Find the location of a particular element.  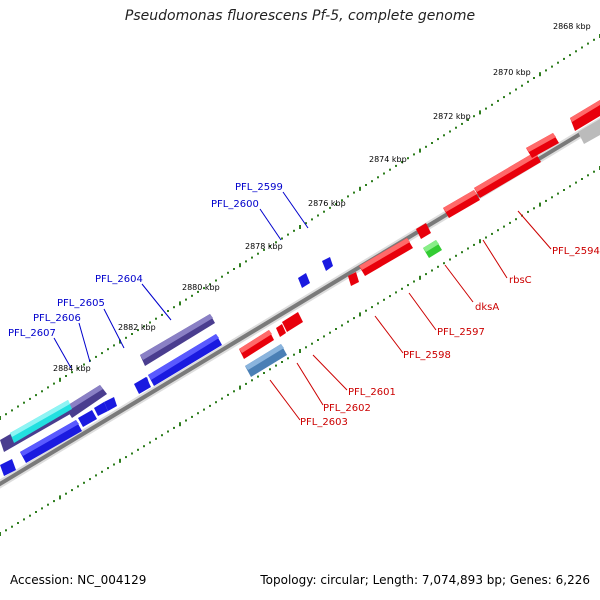

label-pfl-2599: PFL_2599 is located at coordinates (259, 187).